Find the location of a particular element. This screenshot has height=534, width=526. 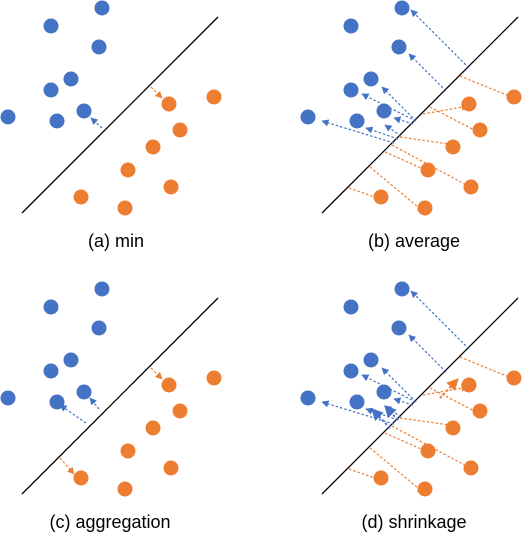

caption-min: (a) min is located at coordinates (116, 241).